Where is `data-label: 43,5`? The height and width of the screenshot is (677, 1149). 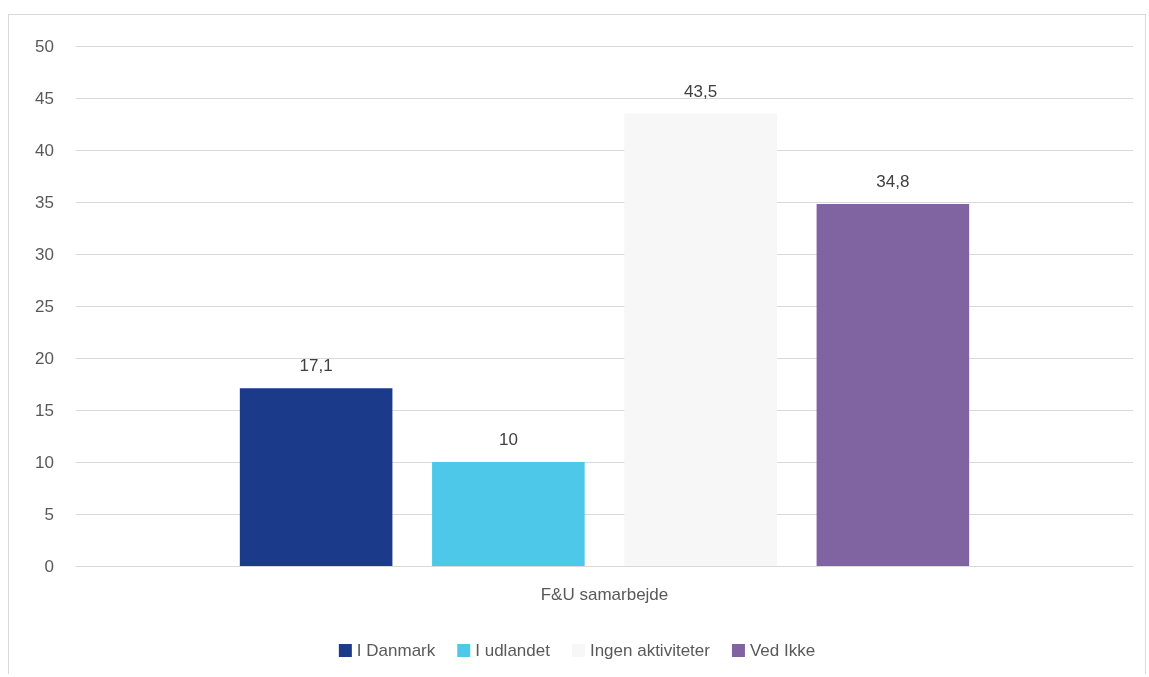
data-label: 43,5 is located at coordinates (701, 91).